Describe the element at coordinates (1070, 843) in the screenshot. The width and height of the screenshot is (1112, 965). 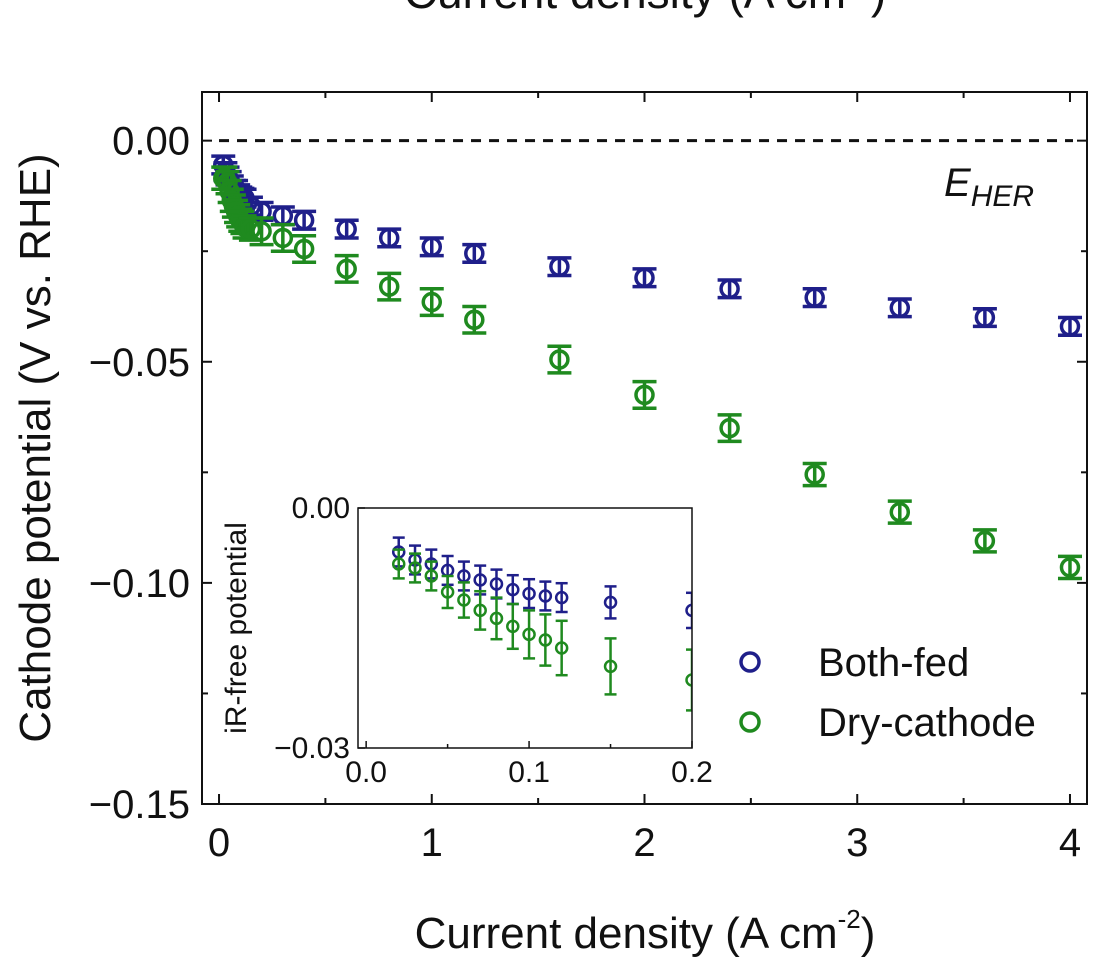
I see `x-tick-label: 4` at that location.